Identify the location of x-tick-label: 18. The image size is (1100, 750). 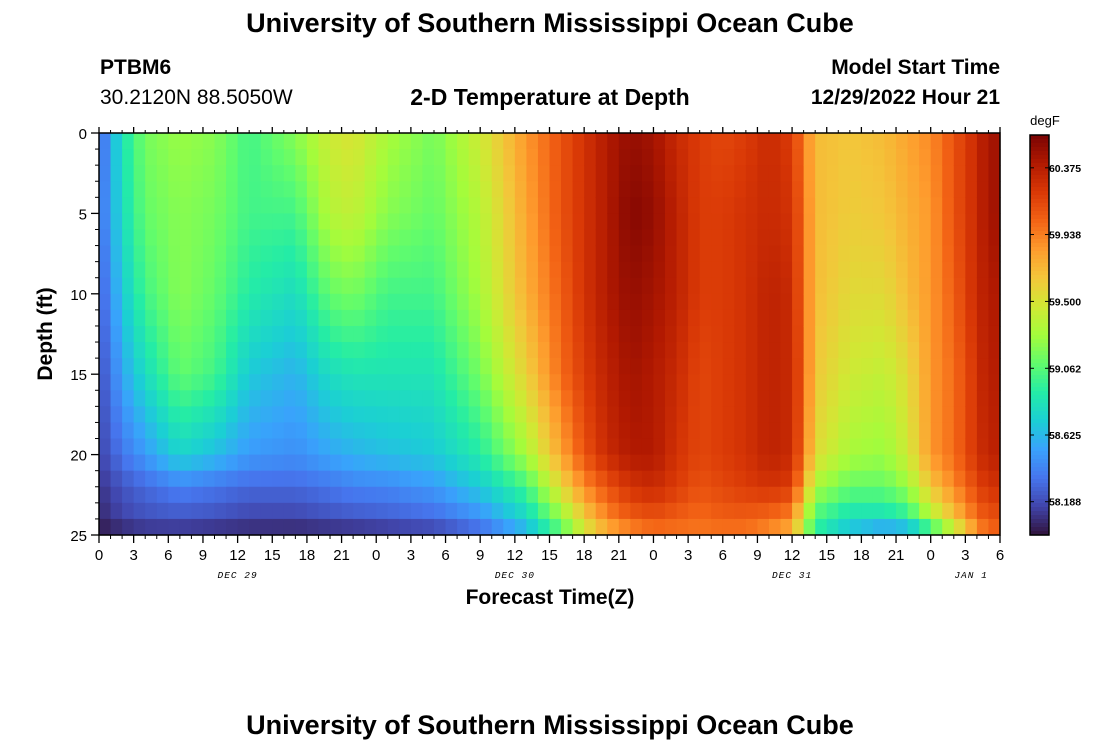
(861, 555).